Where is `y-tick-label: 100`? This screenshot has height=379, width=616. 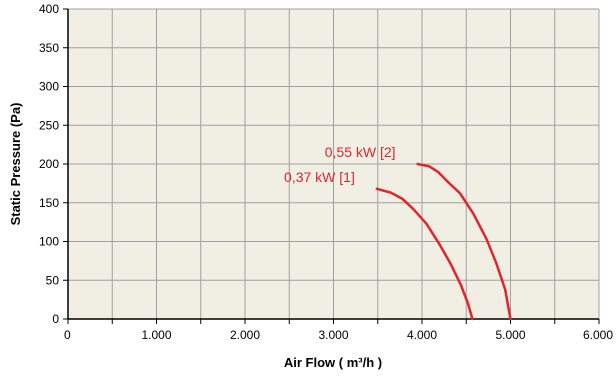
y-tick-label: 100 is located at coordinates (49, 242).